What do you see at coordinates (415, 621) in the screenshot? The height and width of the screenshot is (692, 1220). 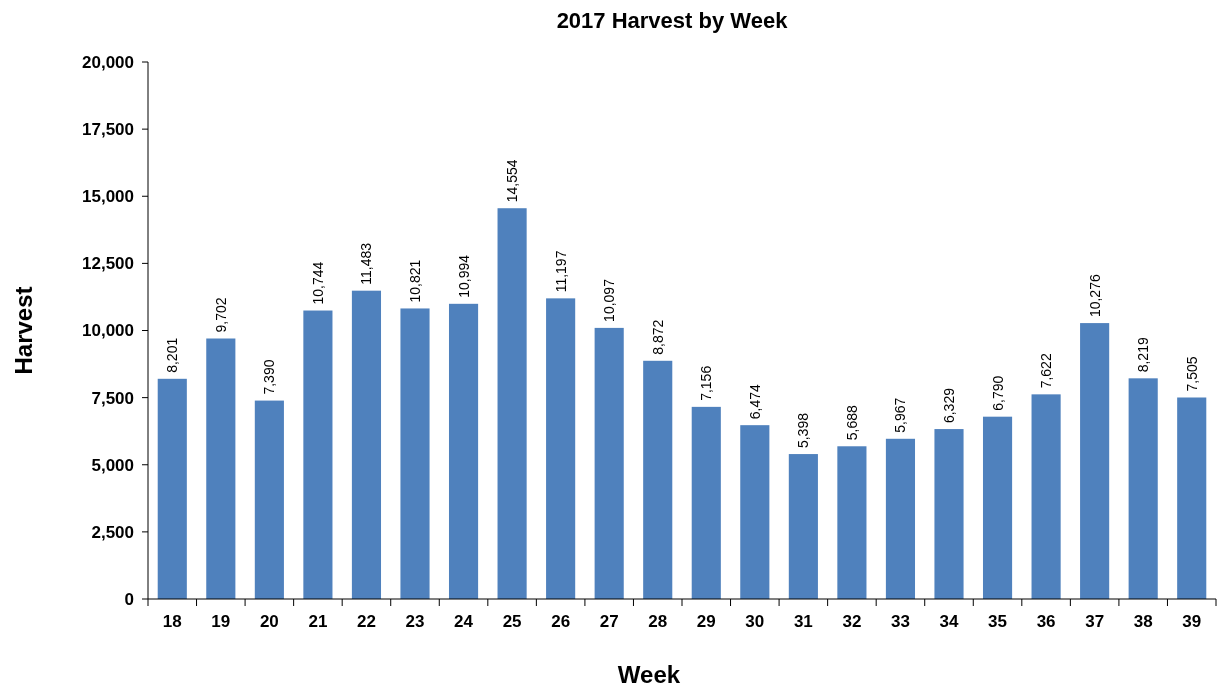 I see `x-tick-label: 23` at bounding box center [415, 621].